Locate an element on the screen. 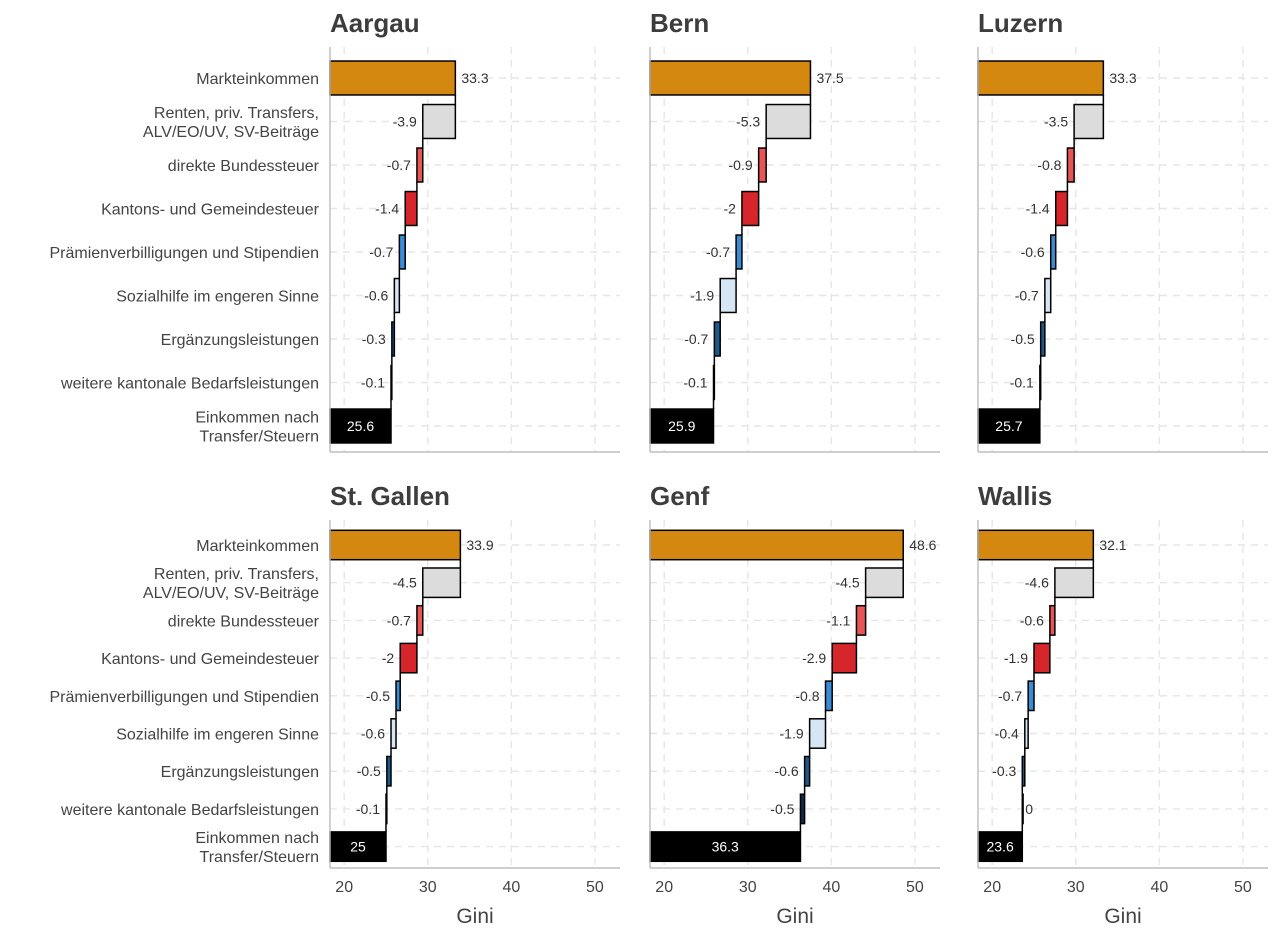  data-label: 25.6 is located at coordinates (360, 426).